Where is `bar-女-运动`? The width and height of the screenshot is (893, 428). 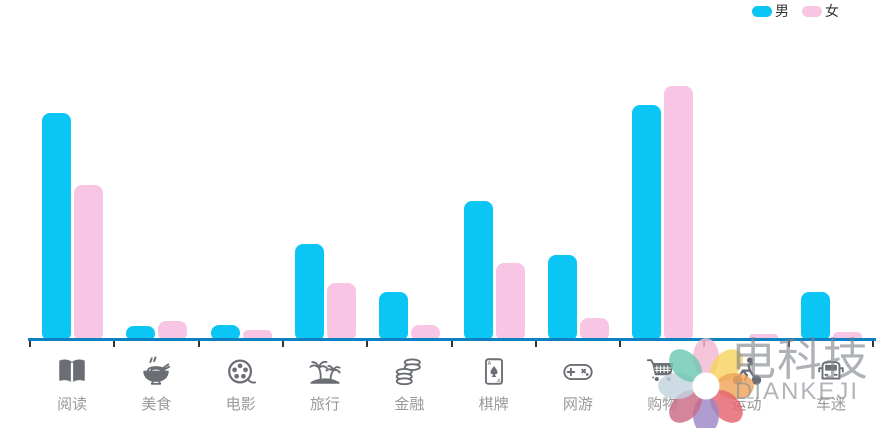 bar-女-运动 is located at coordinates (763, 337).